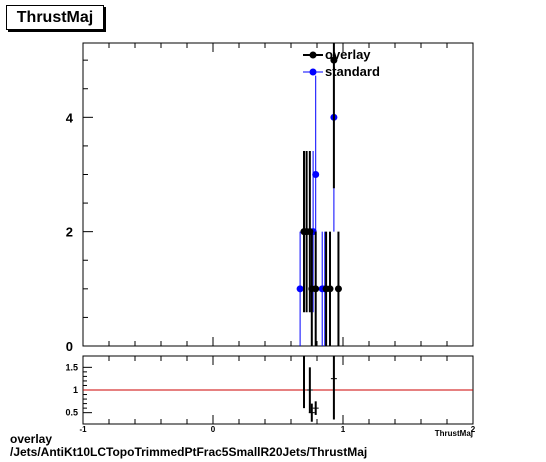 This screenshot has height=462, width=546. I want to click on x-tick-label: 1, so click(343, 429).